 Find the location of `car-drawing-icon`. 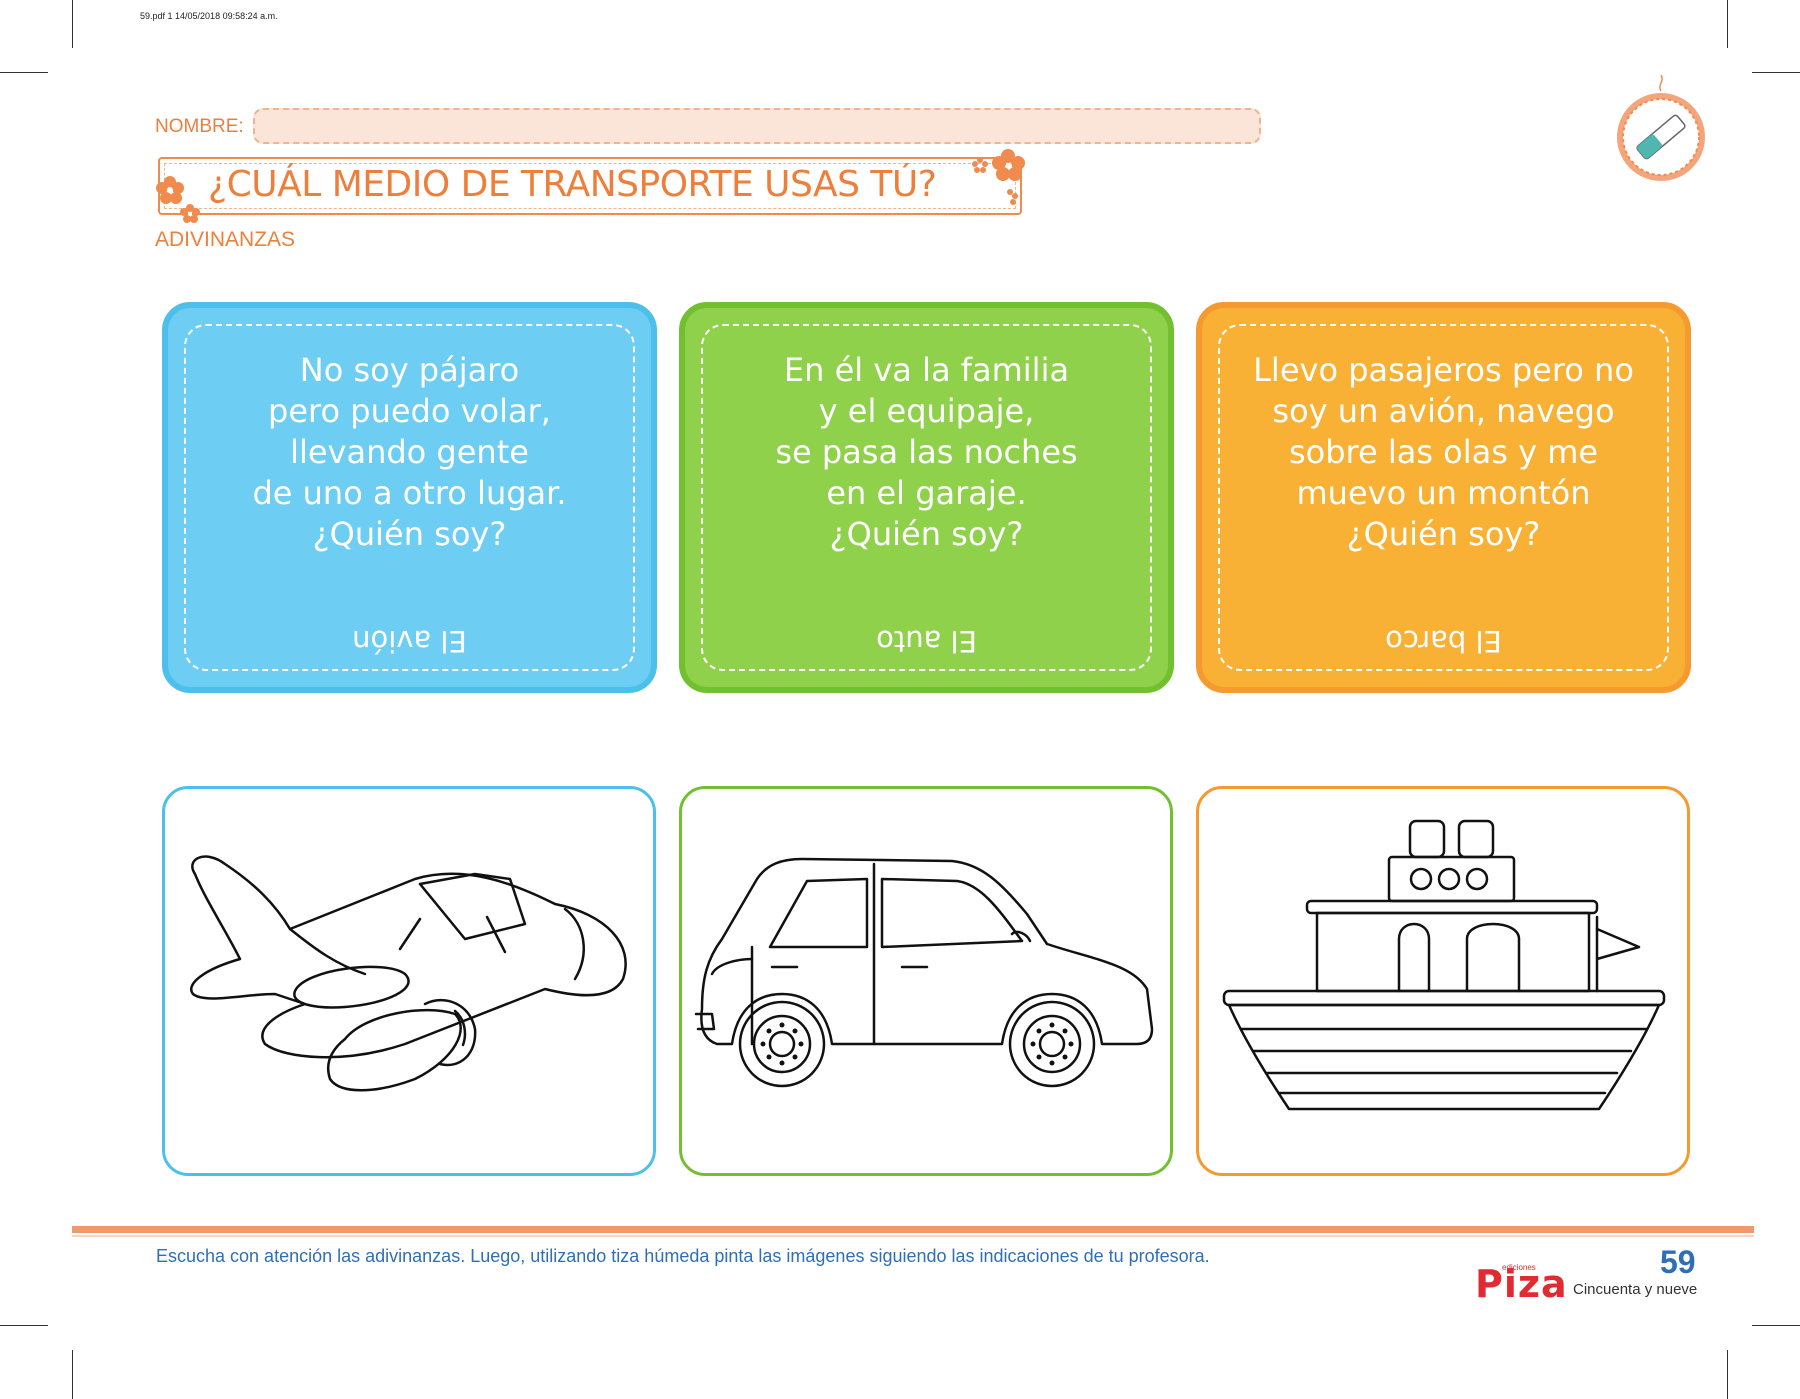

car-drawing-icon is located at coordinates (925, 980).